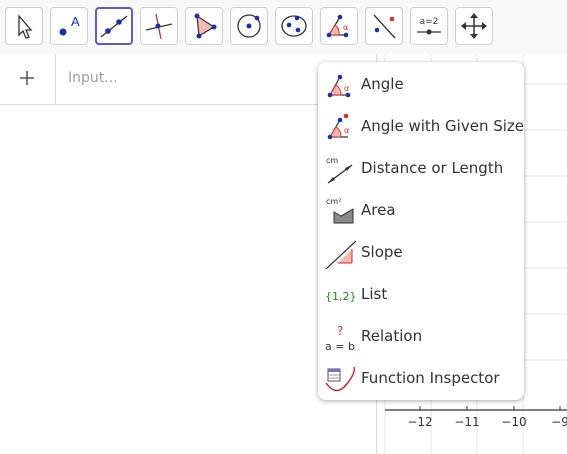 Image resolution: width=567 pixels, height=454 pixels. I want to click on svg-text: {1,2}, so click(340, 296).